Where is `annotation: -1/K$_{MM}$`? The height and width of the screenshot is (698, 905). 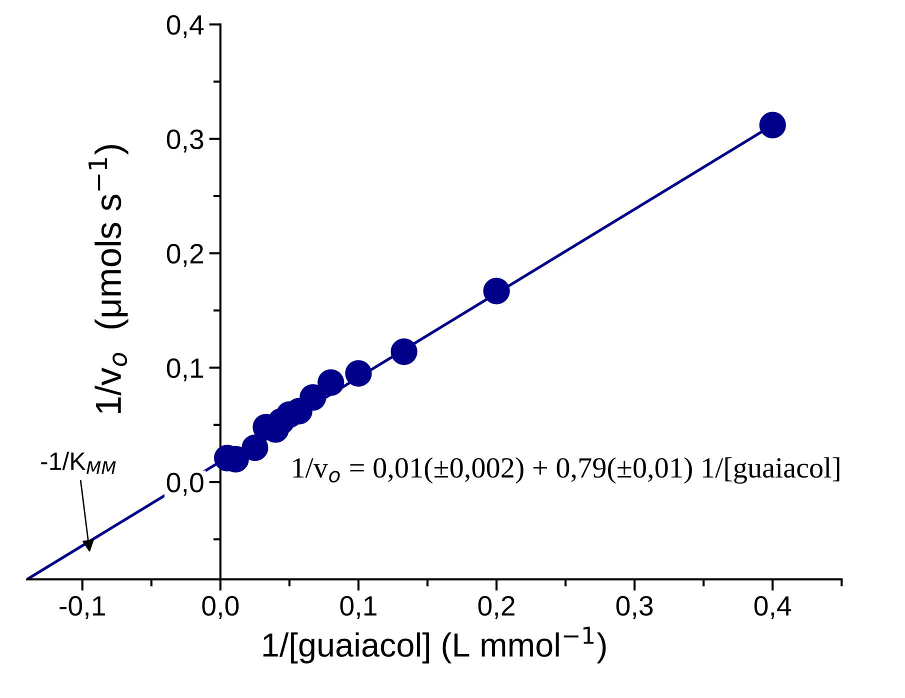
annotation: -1/K$_{MM}$ is located at coordinates (78, 463).